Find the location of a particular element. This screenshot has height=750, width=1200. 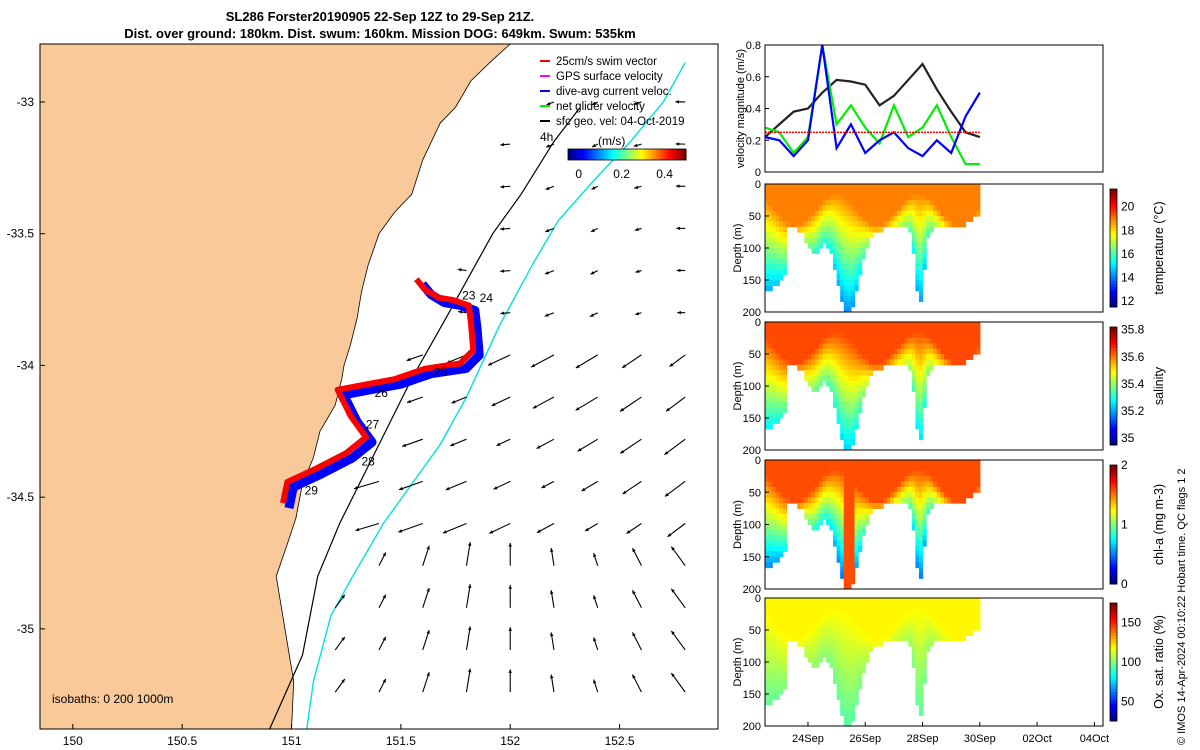

geo-vel-arrow is located at coordinates (586, 403).